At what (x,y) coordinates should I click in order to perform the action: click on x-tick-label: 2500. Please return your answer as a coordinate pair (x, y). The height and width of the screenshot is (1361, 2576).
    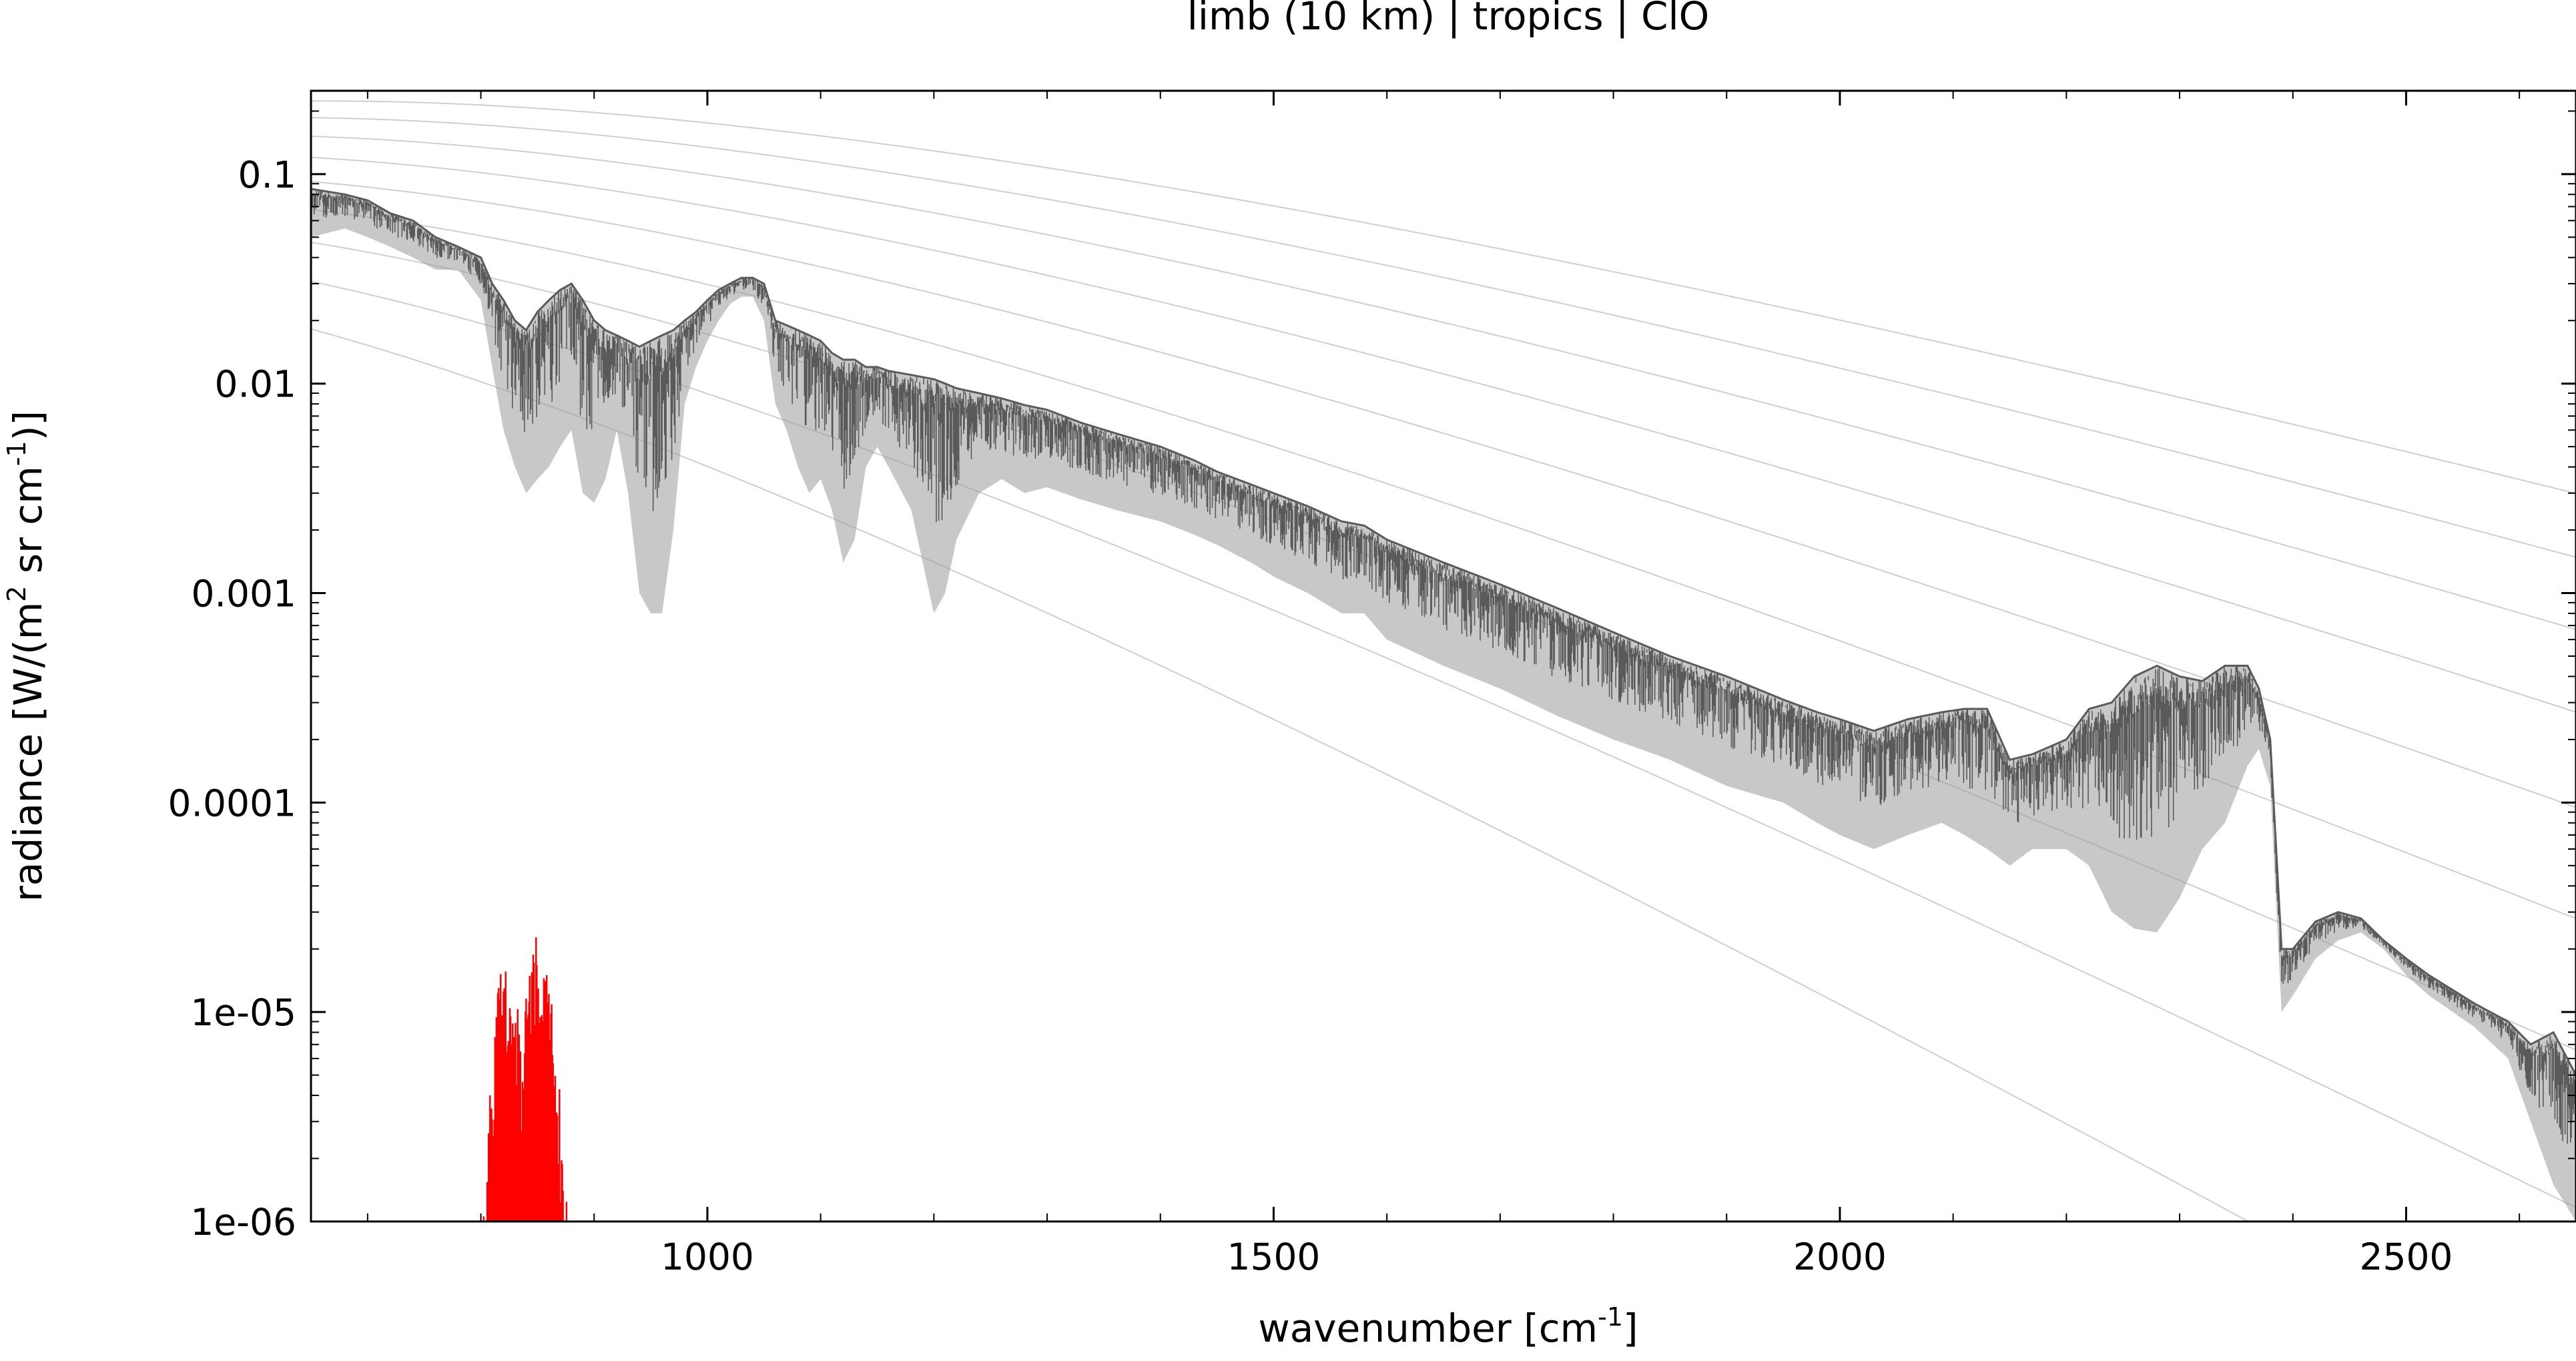
    Looking at the image, I should click on (2406, 1257).